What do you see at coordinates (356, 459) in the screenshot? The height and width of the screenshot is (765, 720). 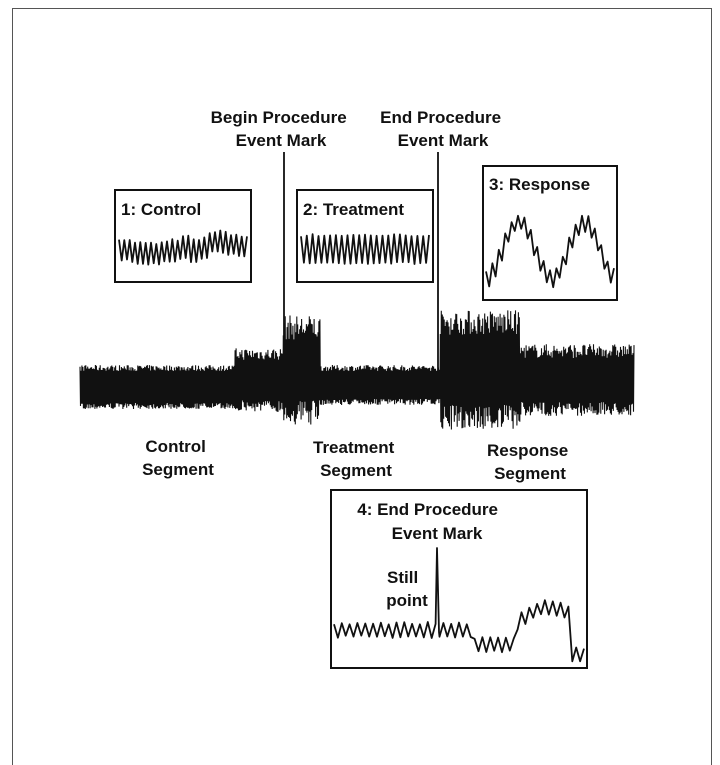 I see `treatment-segment-label: Treatment Segment` at bounding box center [356, 459].